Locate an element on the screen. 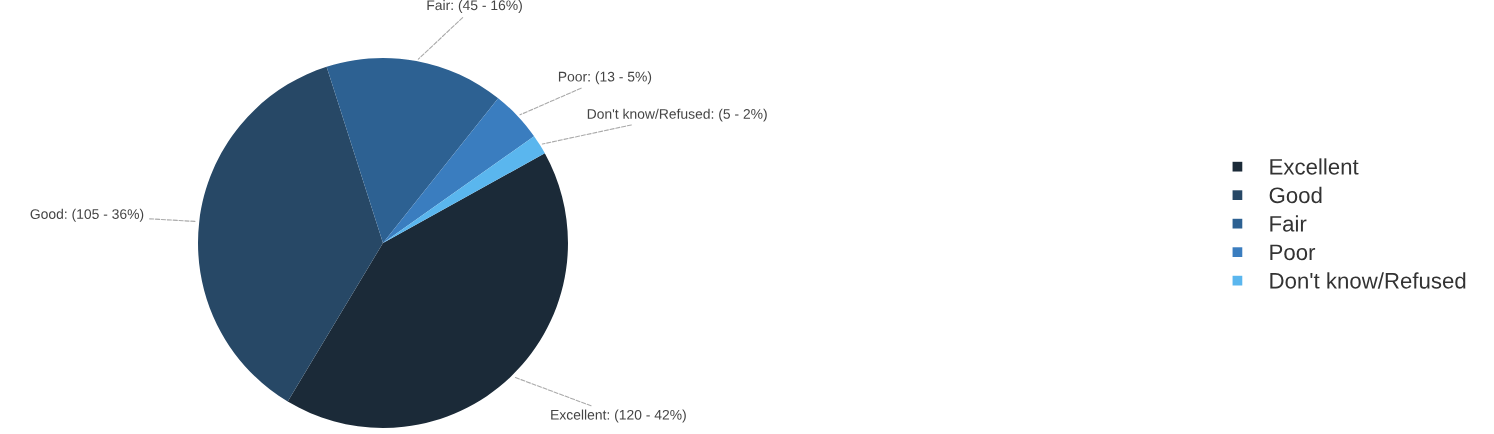  legend-label: Good is located at coordinates (1295, 195).